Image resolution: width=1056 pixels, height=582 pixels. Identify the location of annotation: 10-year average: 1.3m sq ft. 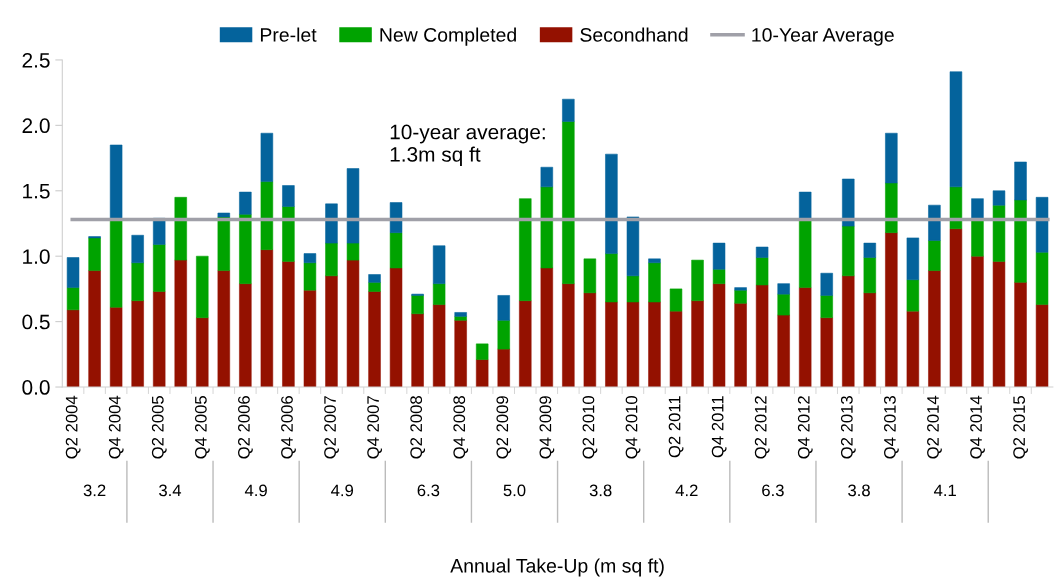
(467, 145).